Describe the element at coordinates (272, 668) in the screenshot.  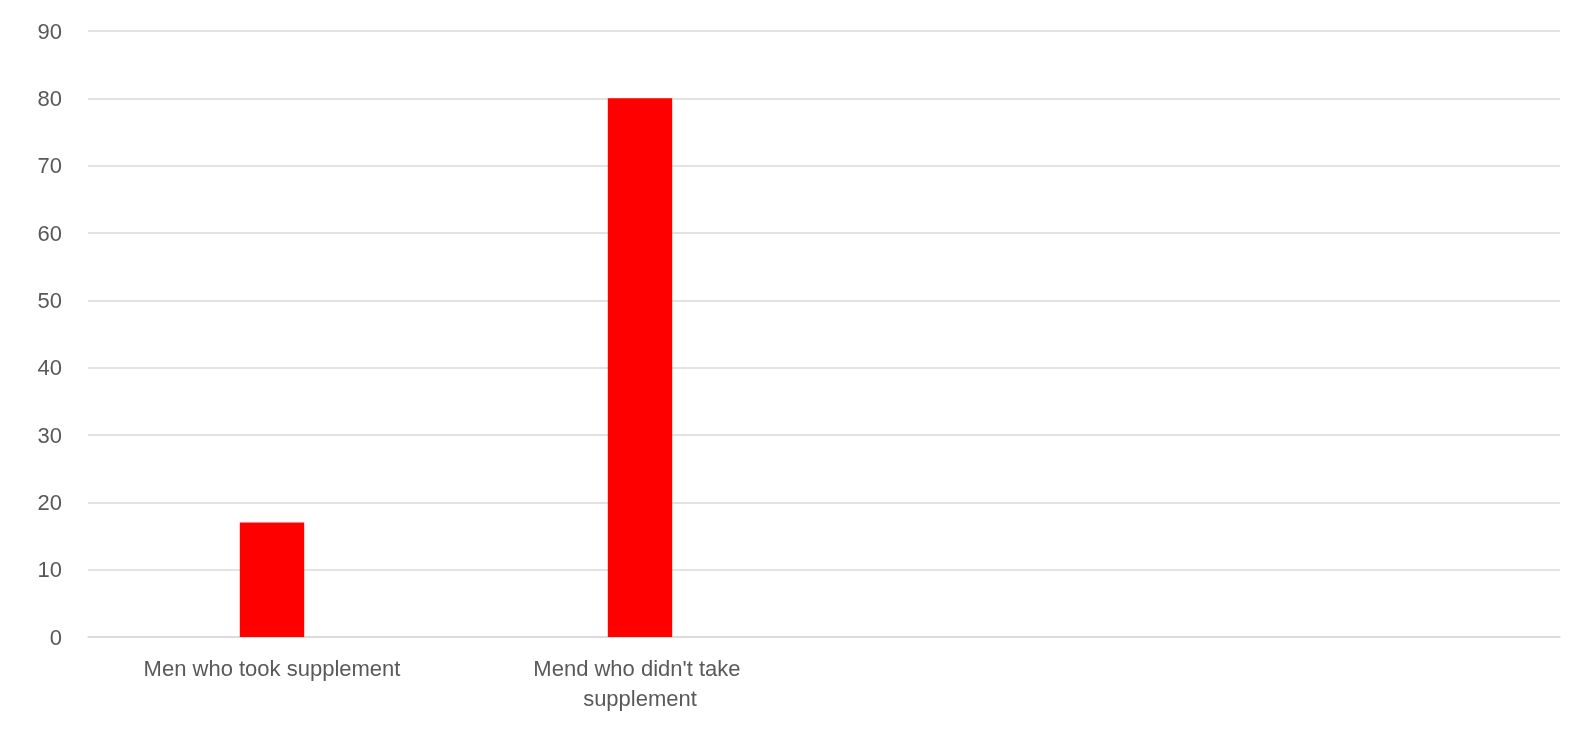
I see `x-tick-label: Men who took supplement` at that location.